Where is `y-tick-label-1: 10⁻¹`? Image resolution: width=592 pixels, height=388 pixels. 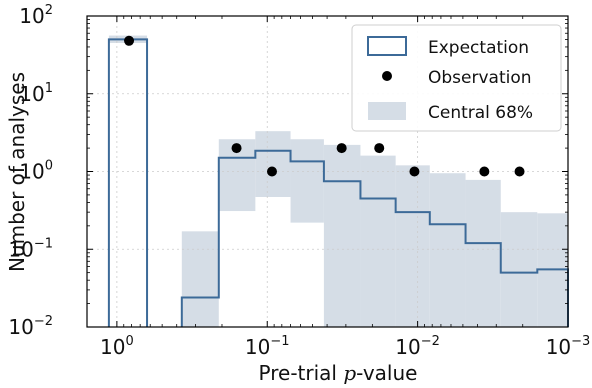 y-tick-label-1: 10⁻¹ is located at coordinates (30, 248).